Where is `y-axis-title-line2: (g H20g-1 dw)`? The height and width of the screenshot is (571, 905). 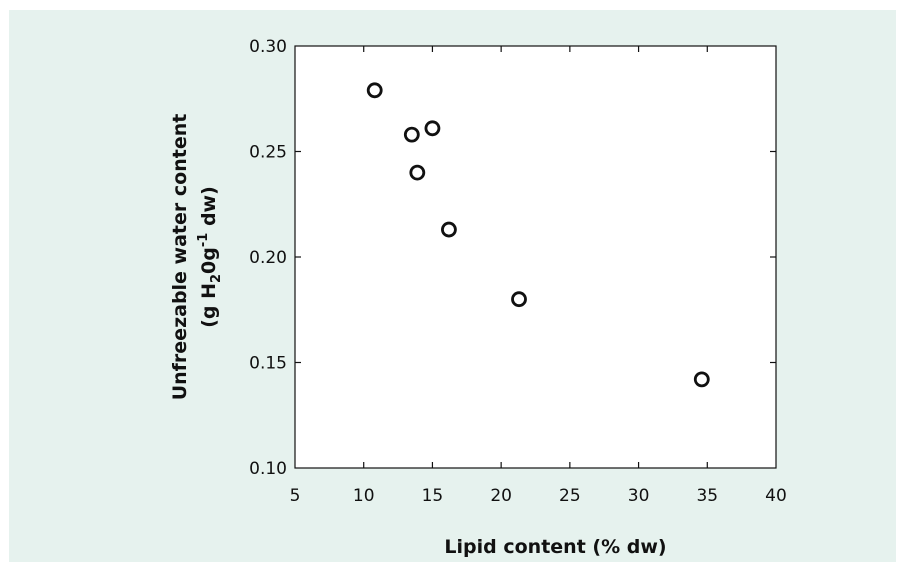 y-axis-title-line2: (g H20g-1 dw) is located at coordinates (210, 257).